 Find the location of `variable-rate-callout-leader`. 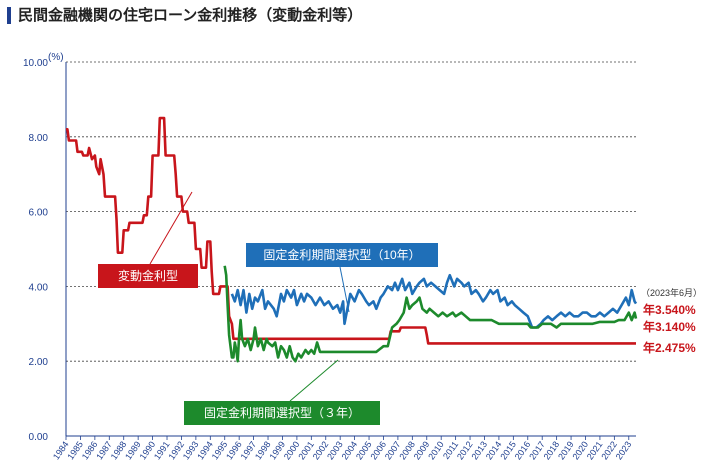

variable-rate-callout-leader is located at coordinates (171, 228).